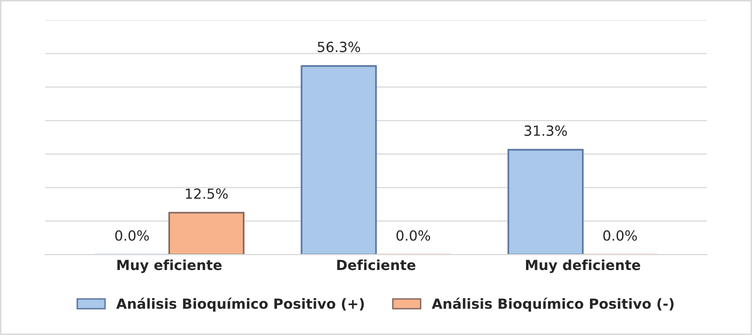 The width and height of the screenshot is (752, 335). Describe the element at coordinates (240, 305) in the screenshot. I see `legend-label: Análisis Bioquímico Positivo (+)` at that location.